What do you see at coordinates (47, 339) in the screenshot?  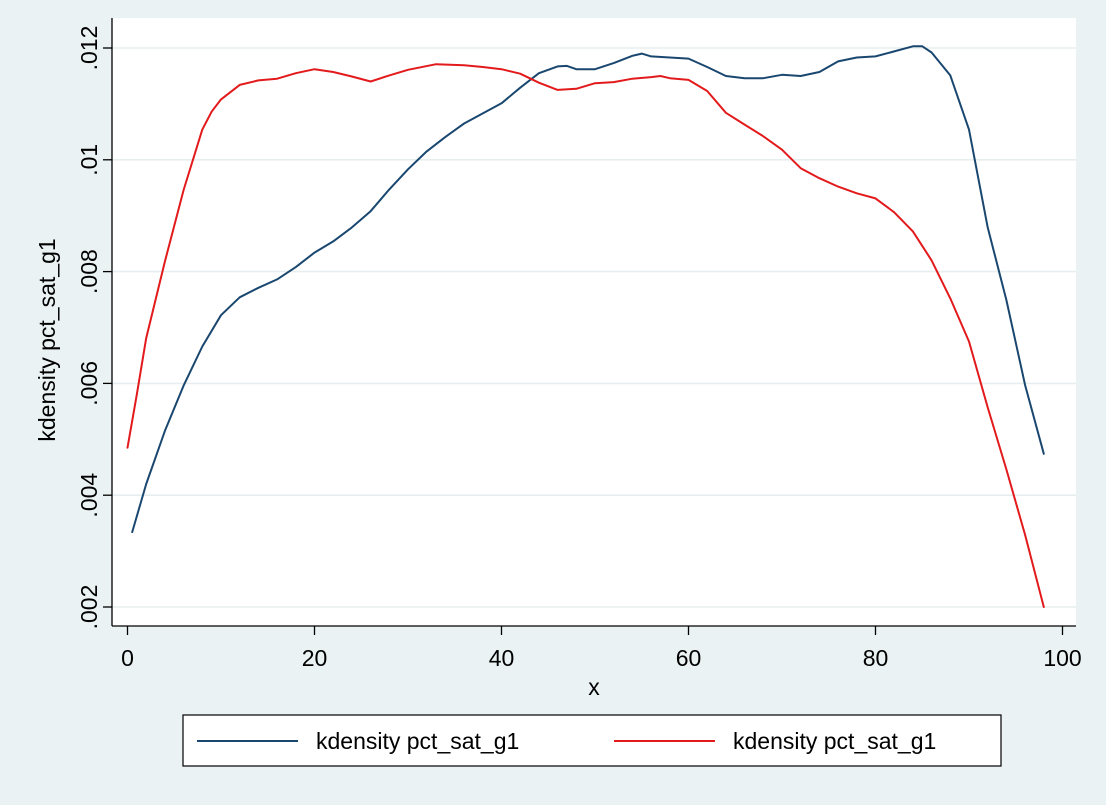 I see `y-axis-label: kdensity pct_sat_g1` at bounding box center [47, 339].